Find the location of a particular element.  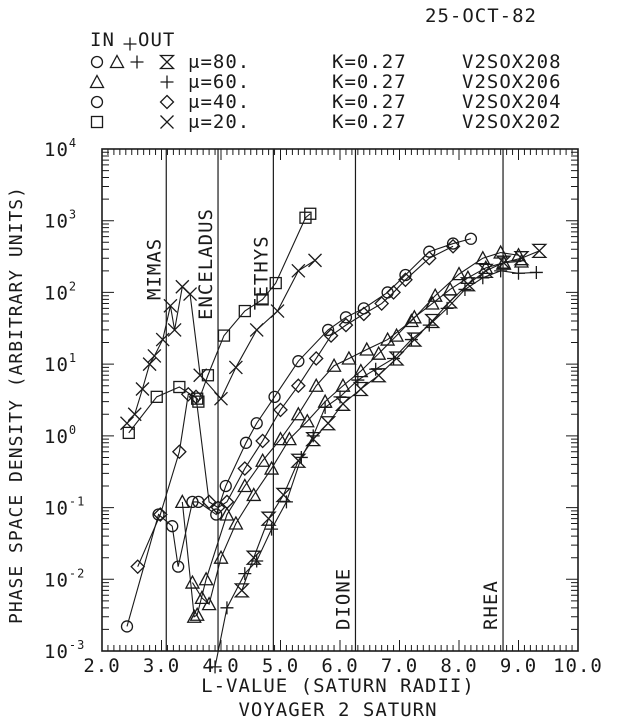

moon-label-dione: DIONE is located at coordinates (343, 599).